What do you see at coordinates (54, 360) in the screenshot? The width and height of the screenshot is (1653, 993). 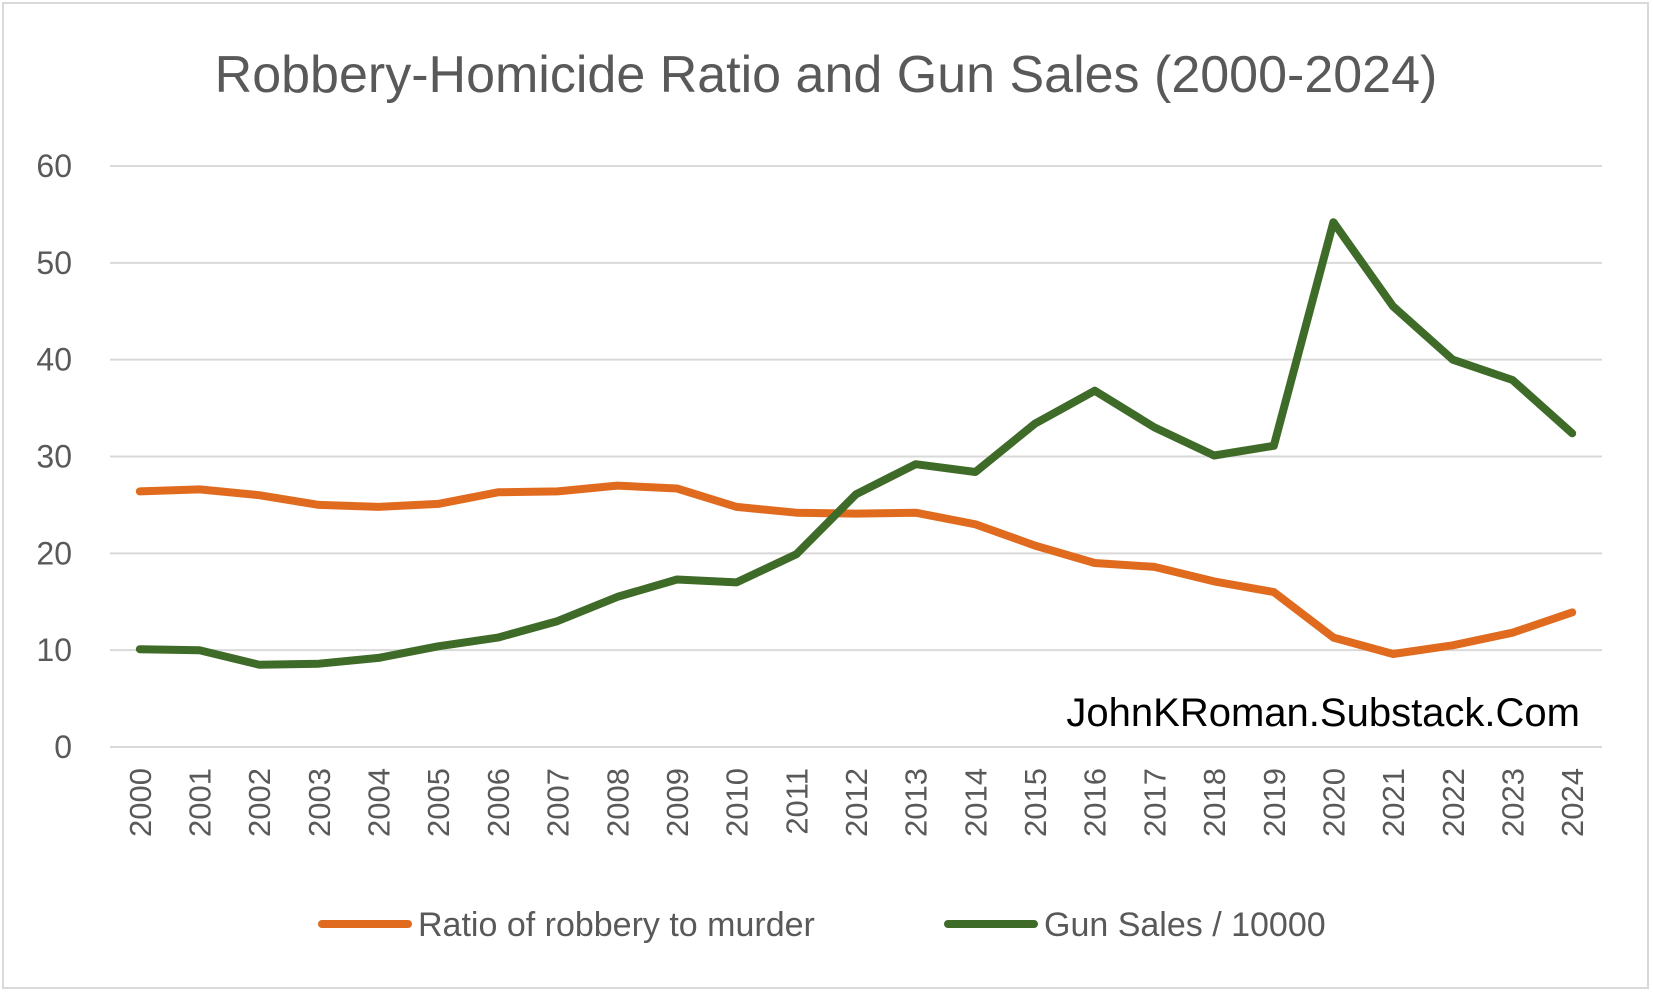 I see `y-tick-label: 40` at bounding box center [54, 360].